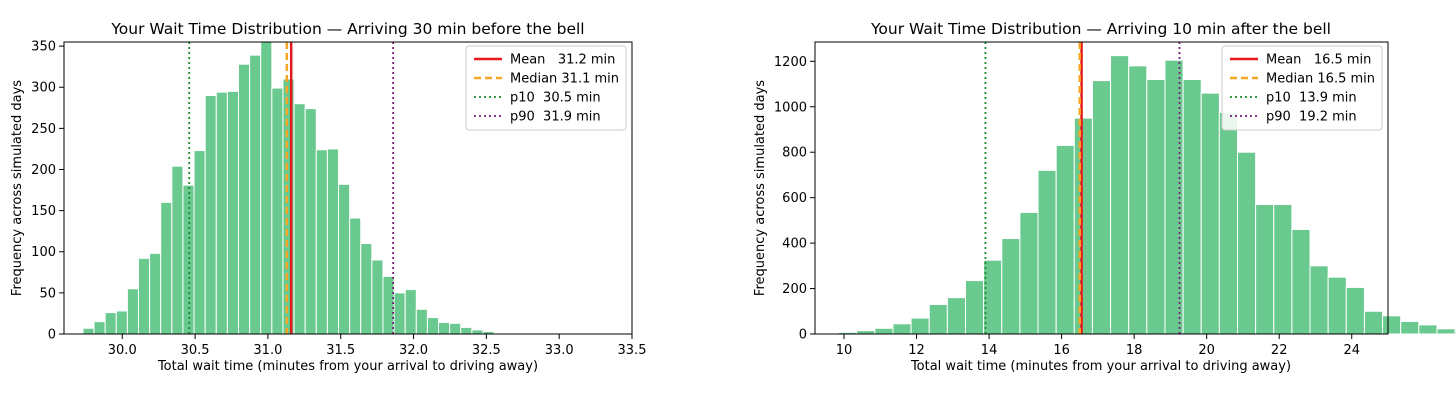 This screenshot has height=406, width=1456. What do you see at coordinates (1318, 60) in the screenshot?
I see `legend-label: Mean 16.5 min` at bounding box center [1318, 60].